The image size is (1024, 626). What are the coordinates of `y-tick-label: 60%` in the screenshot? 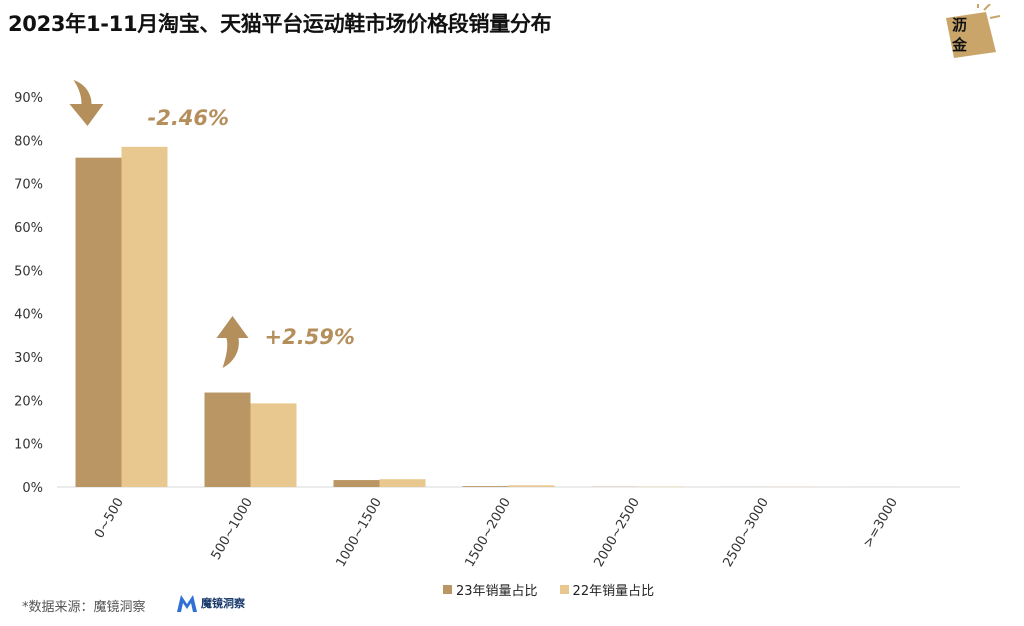 It's located at (28, 228).